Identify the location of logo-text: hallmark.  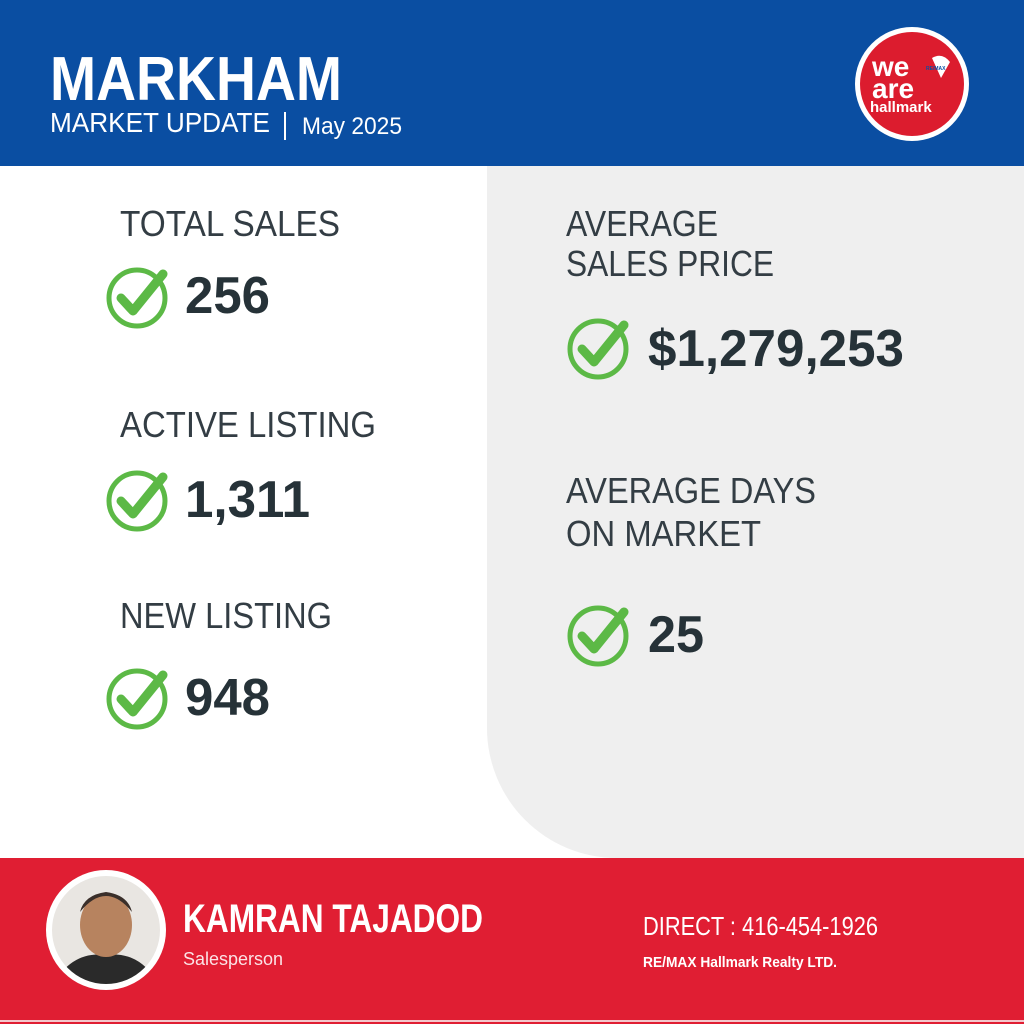
(901, 107).